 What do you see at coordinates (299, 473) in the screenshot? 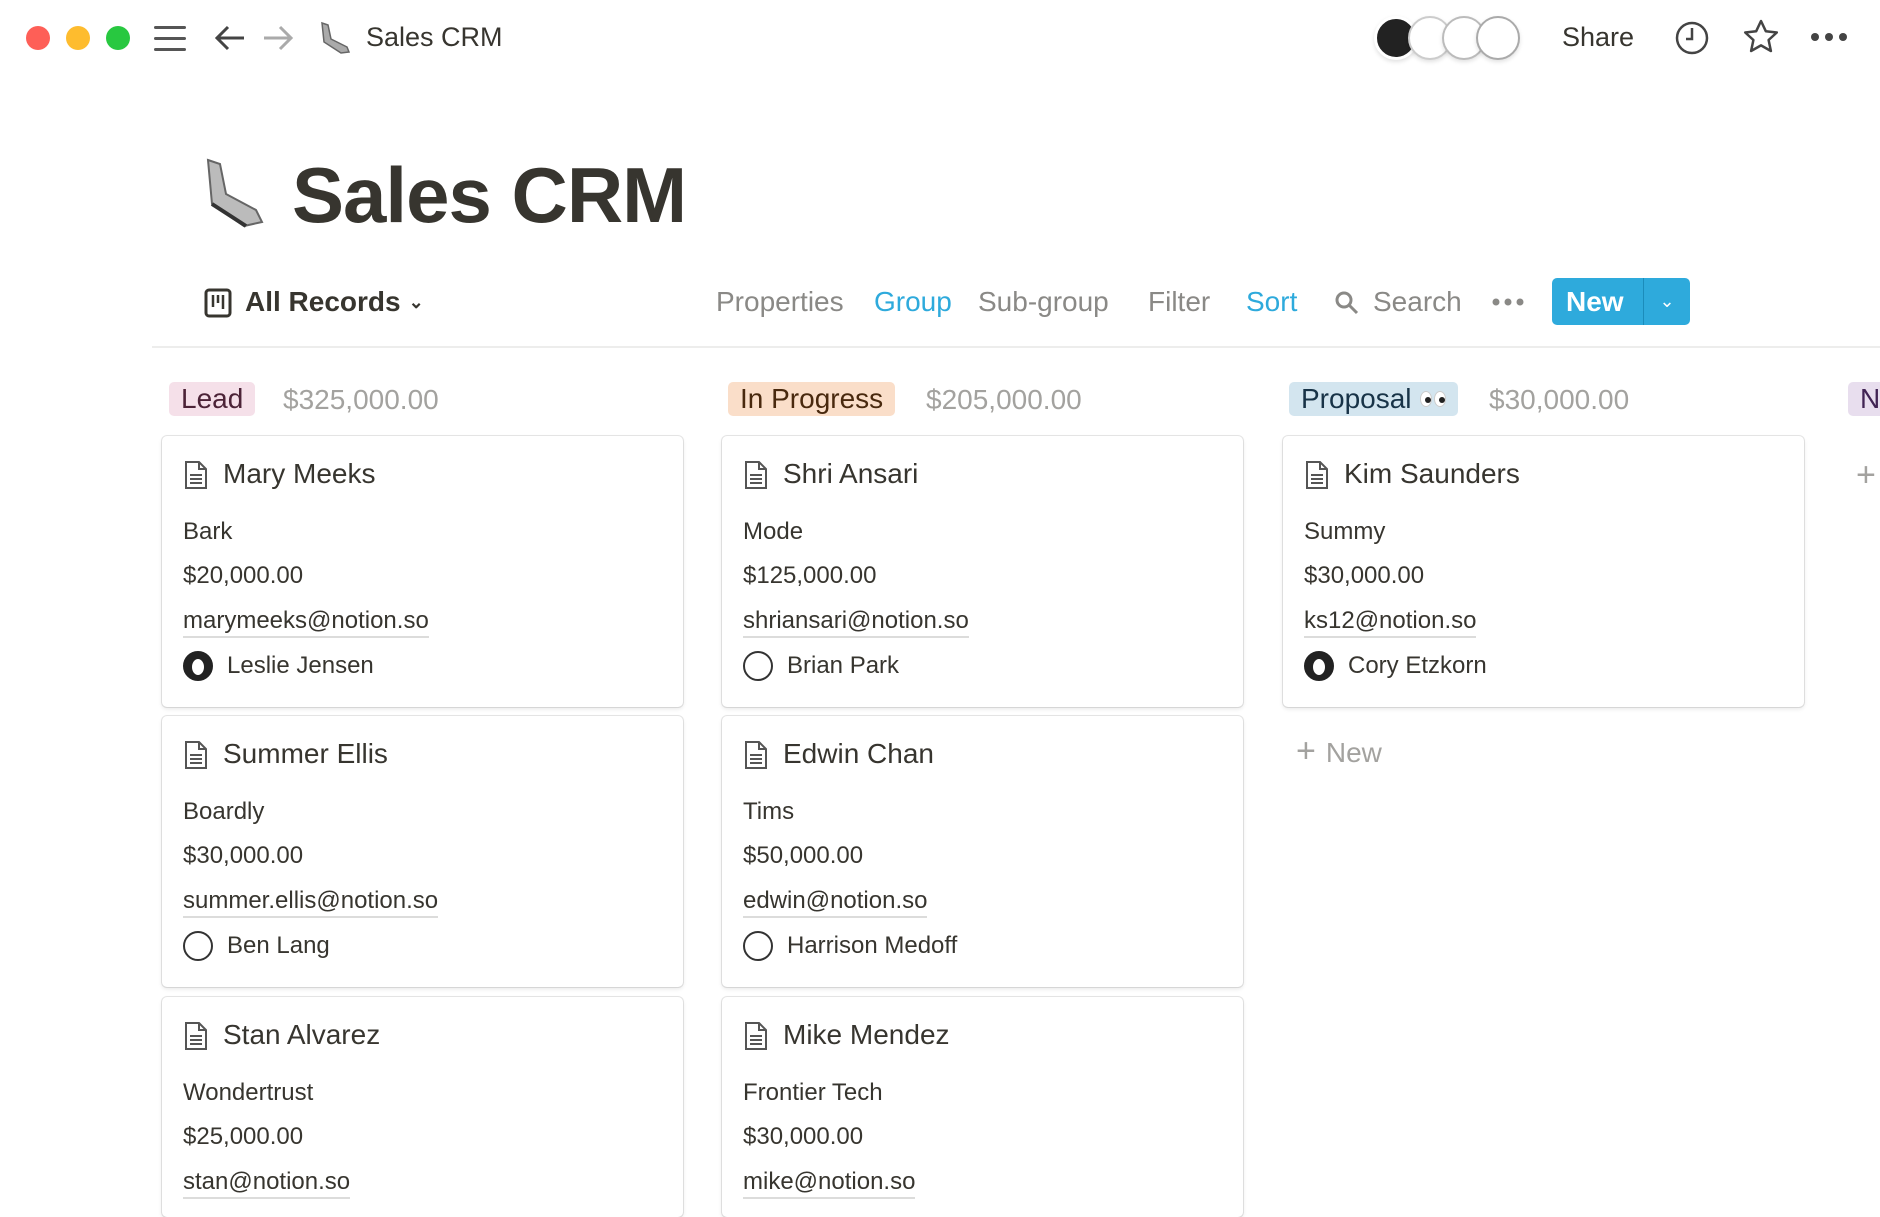
I see `record-title: Mary Meeks` at bounding box center [299, 473].